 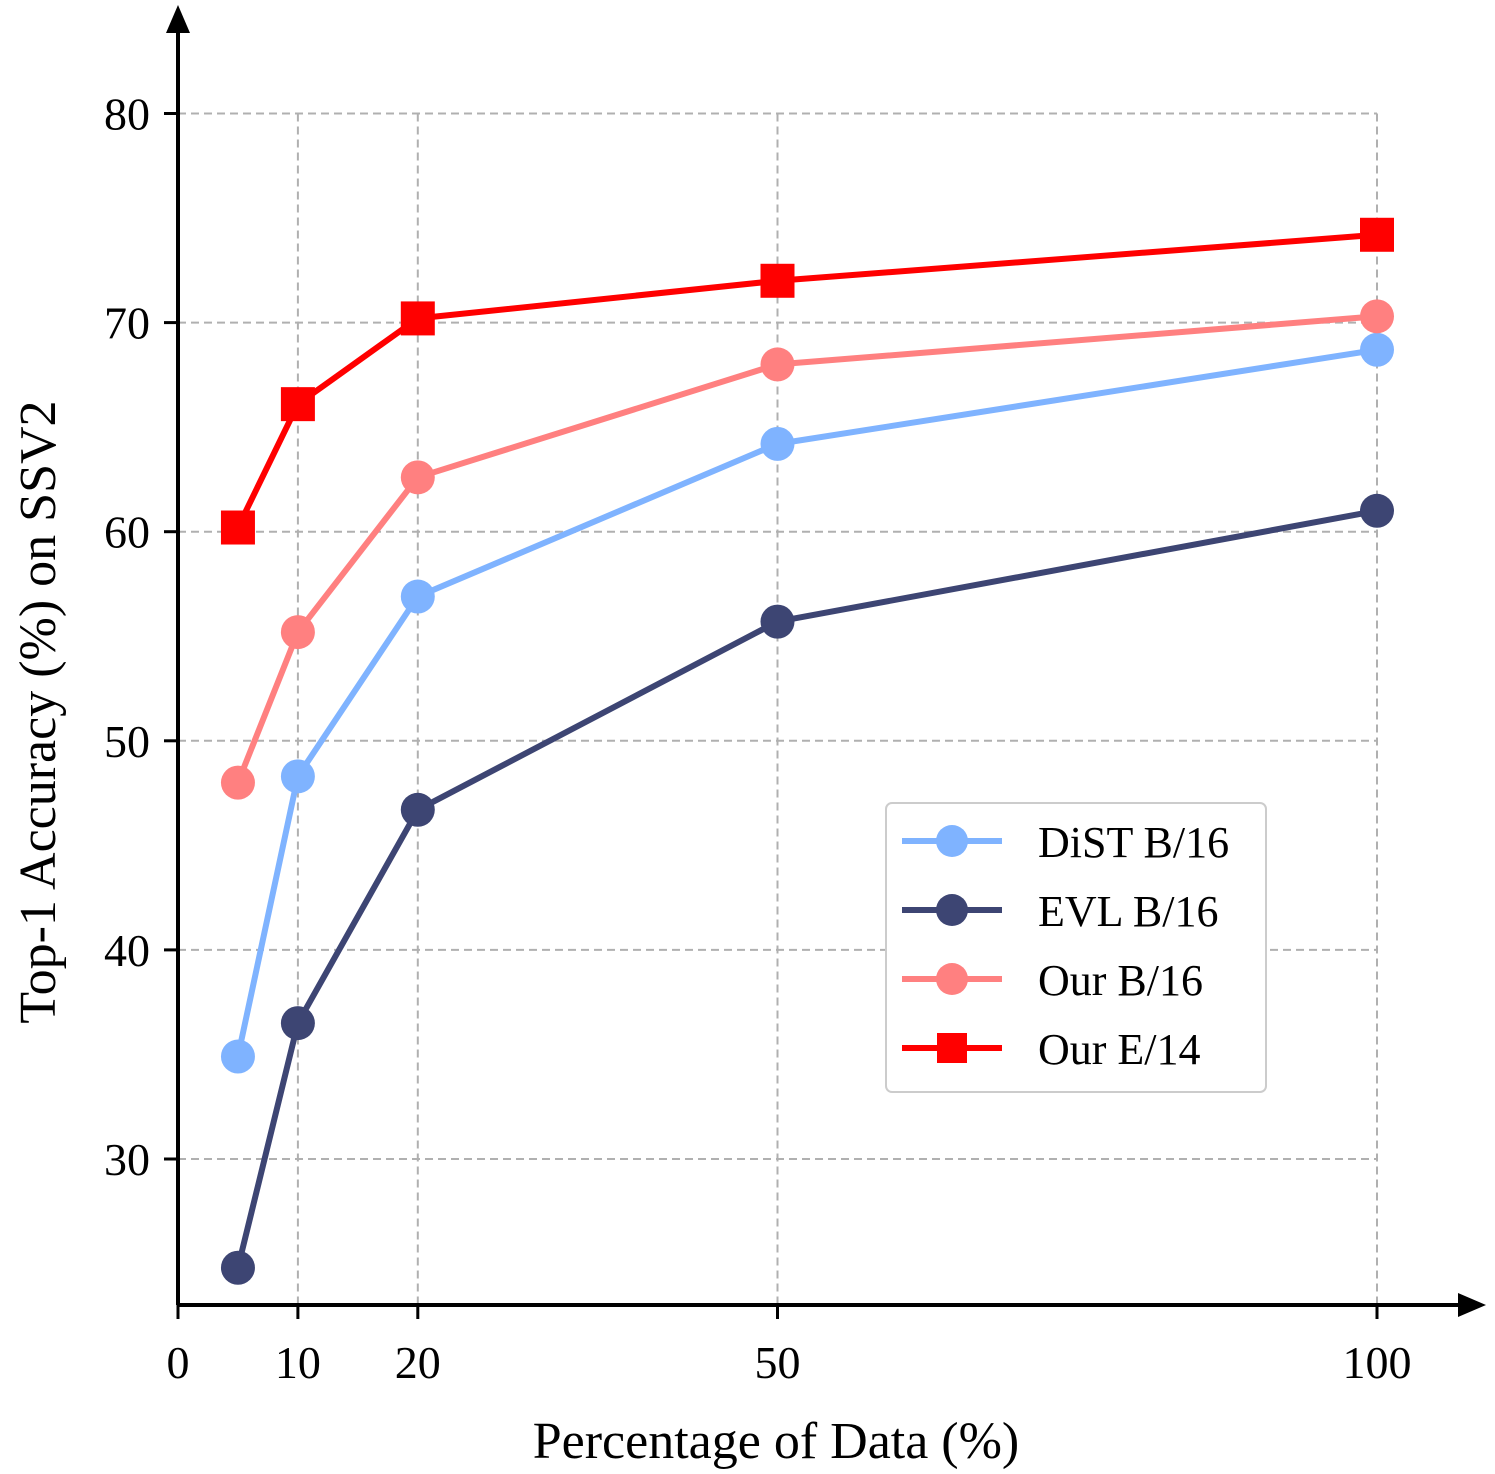 What do you see at coordinates (178, 1362) in the screenshot?
I see `x-tick-label: 0` at bounding box center [178, 1362].